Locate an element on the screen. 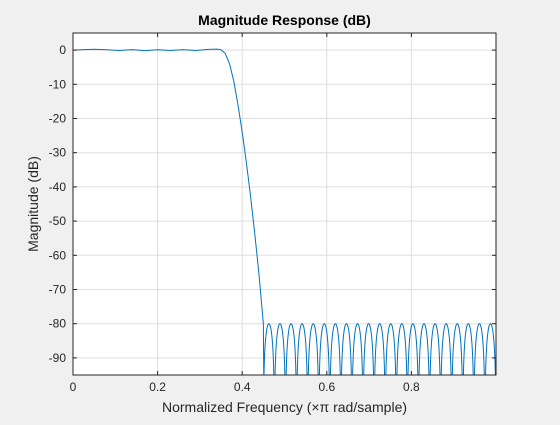  y-tick-label: -70 is located at coordinates (58, 290).